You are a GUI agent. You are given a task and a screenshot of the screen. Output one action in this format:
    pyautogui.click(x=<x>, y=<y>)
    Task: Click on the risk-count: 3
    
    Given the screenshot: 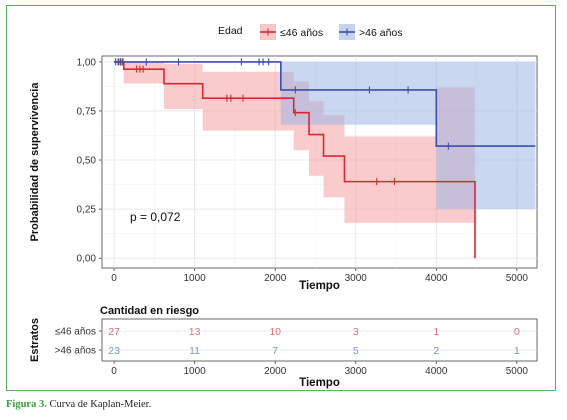 What is the action you would take?
    pyautogui.click(x=356, y=332)
    